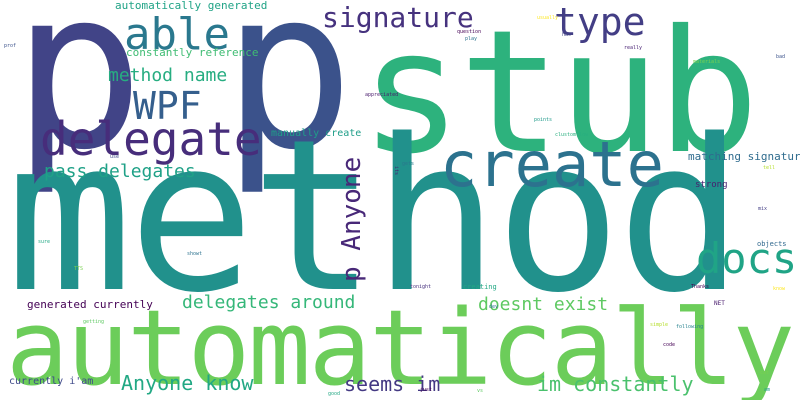 This screenshot has width=800, height=400. Describe the element at coordinates (191, 5) in the screenshot. I see `cloud-word-automatically-generated: automatically generated` at that location.